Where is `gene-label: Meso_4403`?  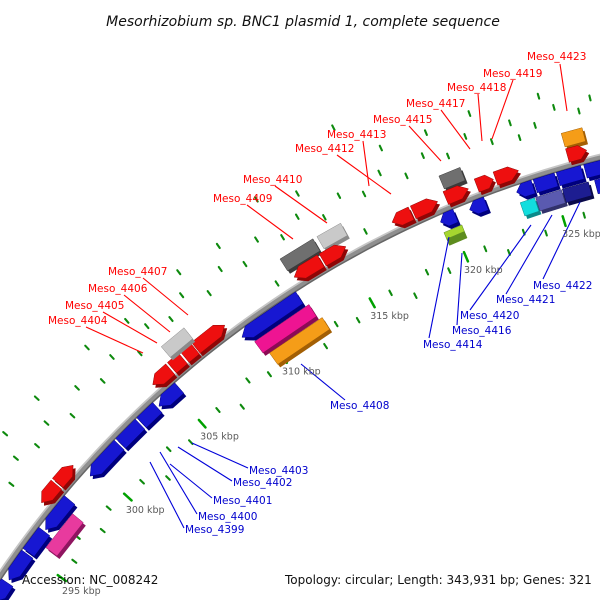
gene-label: Meso_4403 is located at coordinates (278, 471).